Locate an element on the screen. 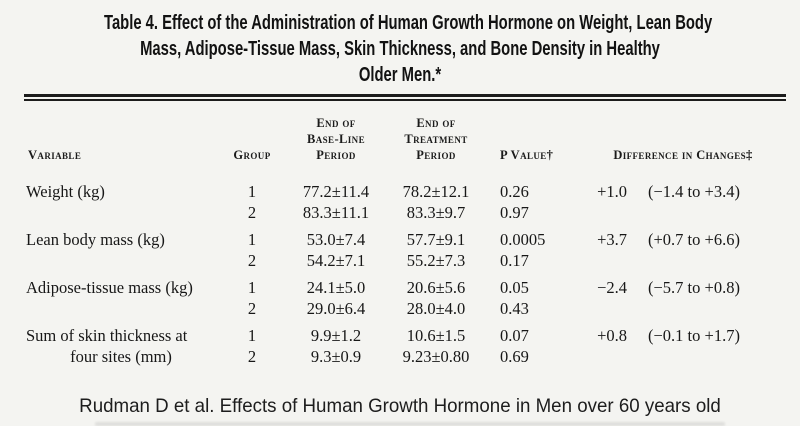 The image size is (800, 426). variable-line: Adipose-tissue mass (kg) is located at coordinates (109, 287).